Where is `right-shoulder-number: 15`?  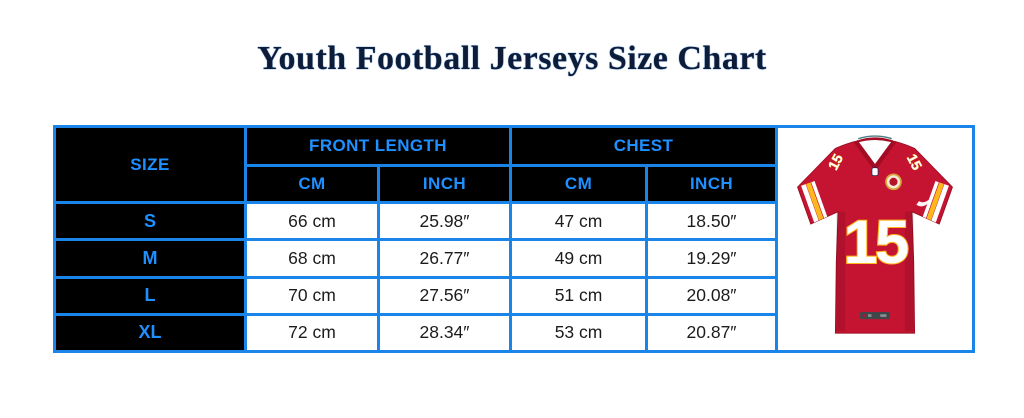 right-shoulder-number: 15 is located at coordinates (915, 161).